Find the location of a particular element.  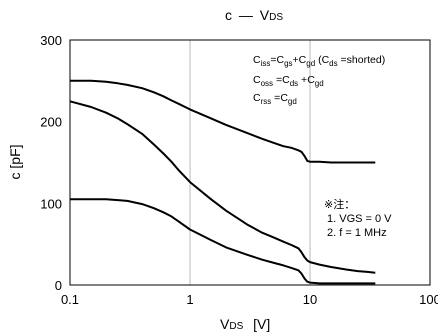

x-axis-ticks: 0.1 1 10 100 is located at coordinates (249, 299).